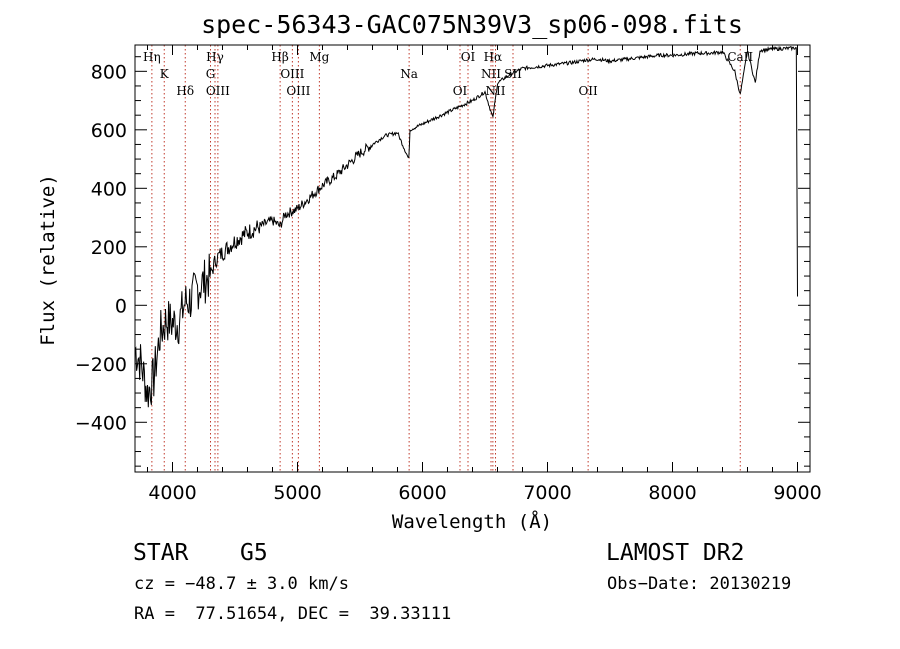 The width and height of the screenshot is (900, 649). What do you see at coordinates (293, 614) in the screenshot?
I see `sky-coordinates: RA = 77.51654, DEC = 39.33111` at bounding box center [293, 614].